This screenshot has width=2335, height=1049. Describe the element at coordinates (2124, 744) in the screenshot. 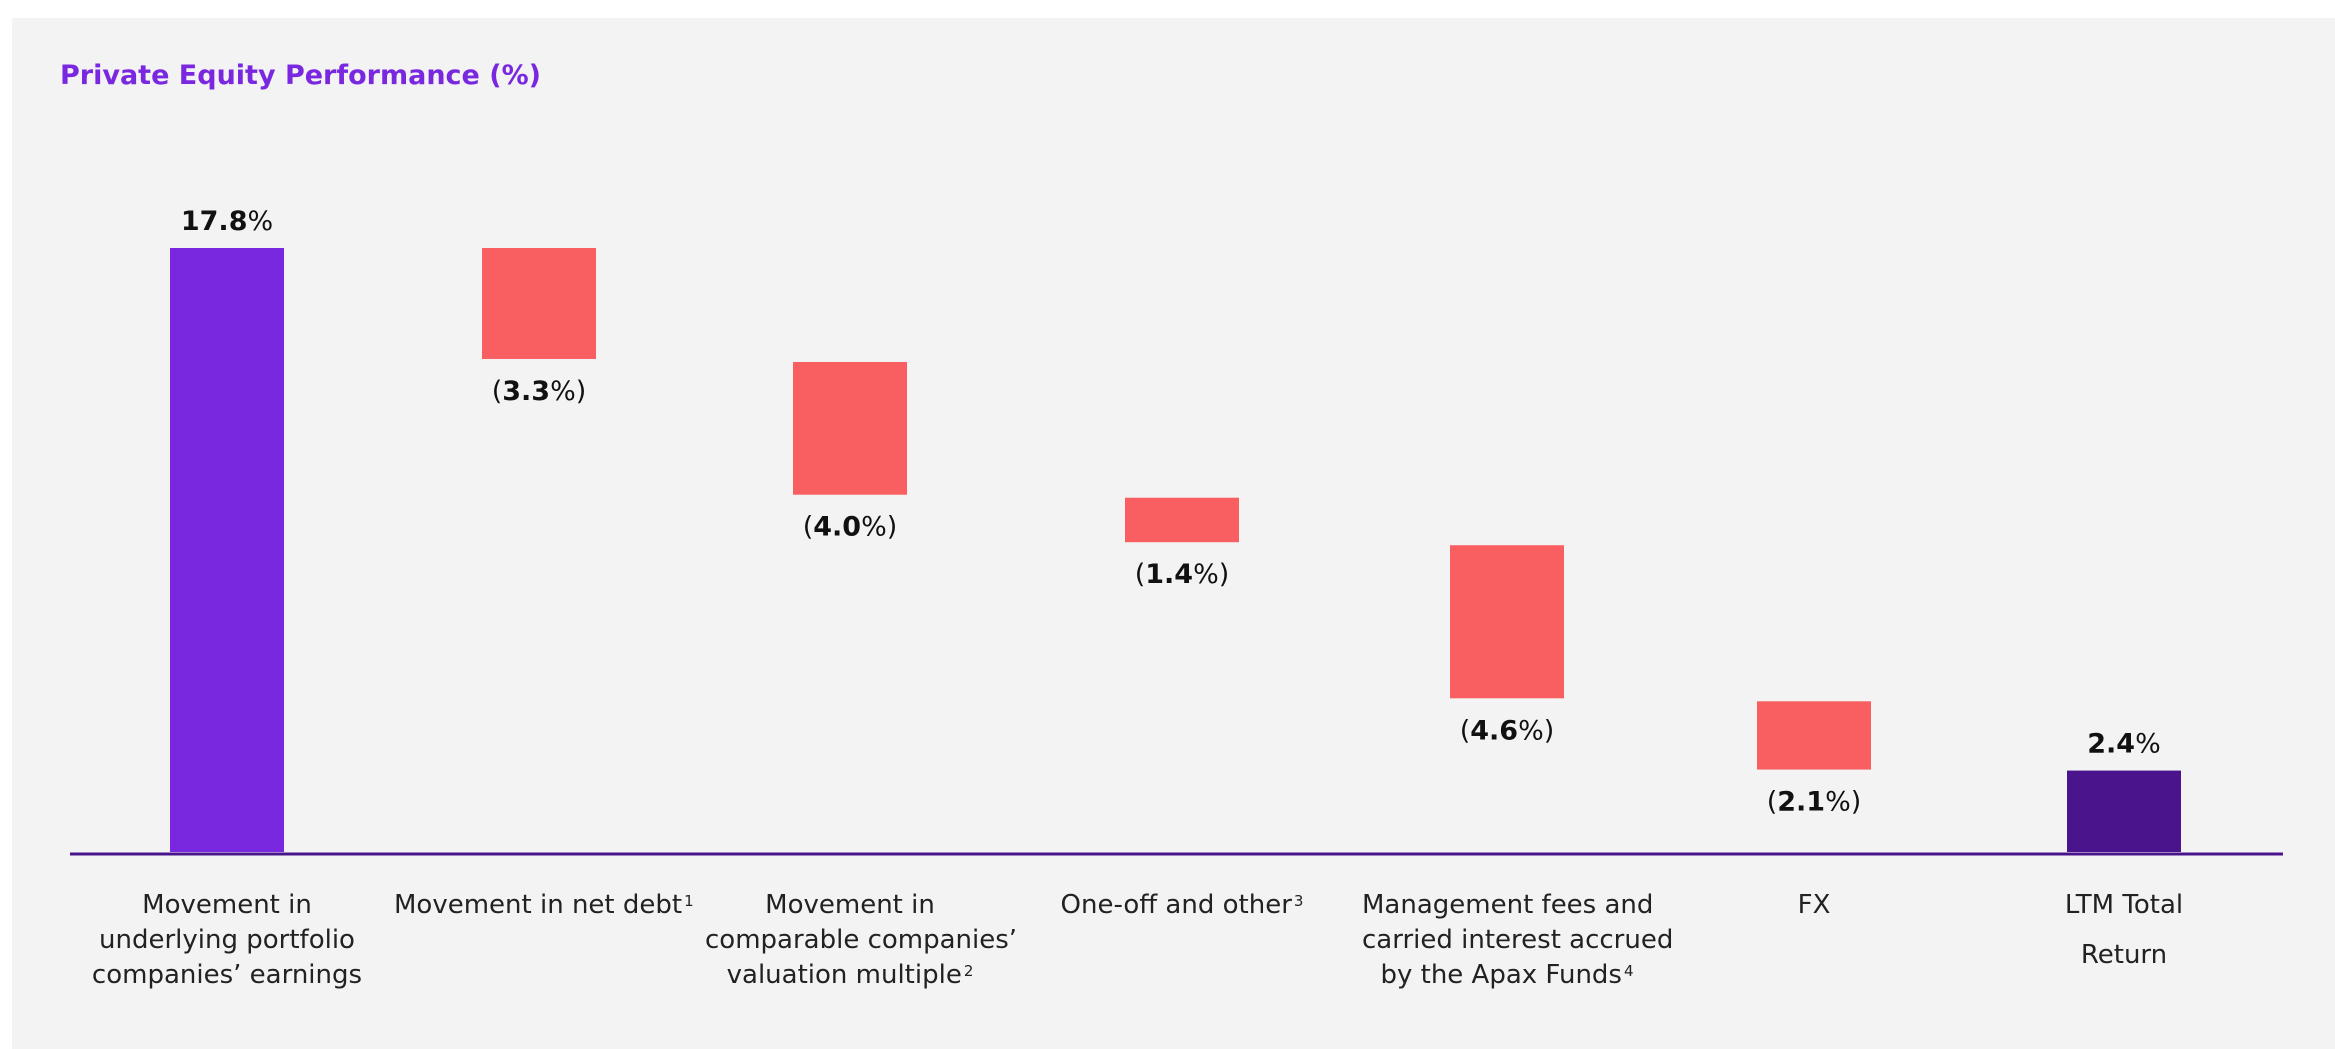

I see `value-label-7: 2.4%` at that location.